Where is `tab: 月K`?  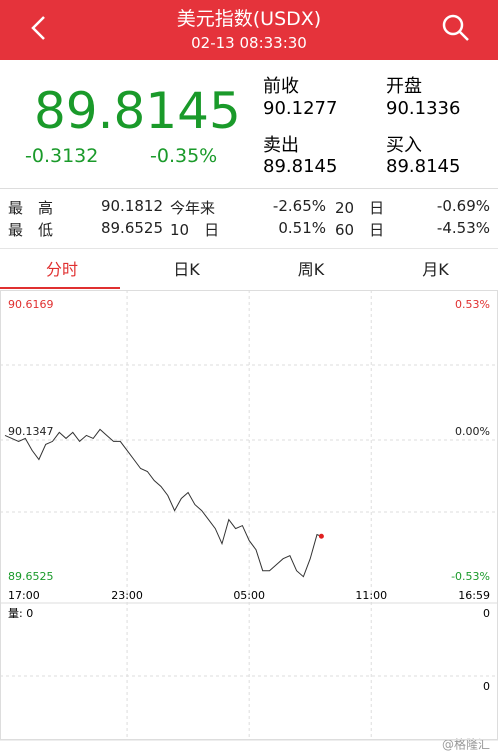 tab: 月K is located at coordinates (435, 269).